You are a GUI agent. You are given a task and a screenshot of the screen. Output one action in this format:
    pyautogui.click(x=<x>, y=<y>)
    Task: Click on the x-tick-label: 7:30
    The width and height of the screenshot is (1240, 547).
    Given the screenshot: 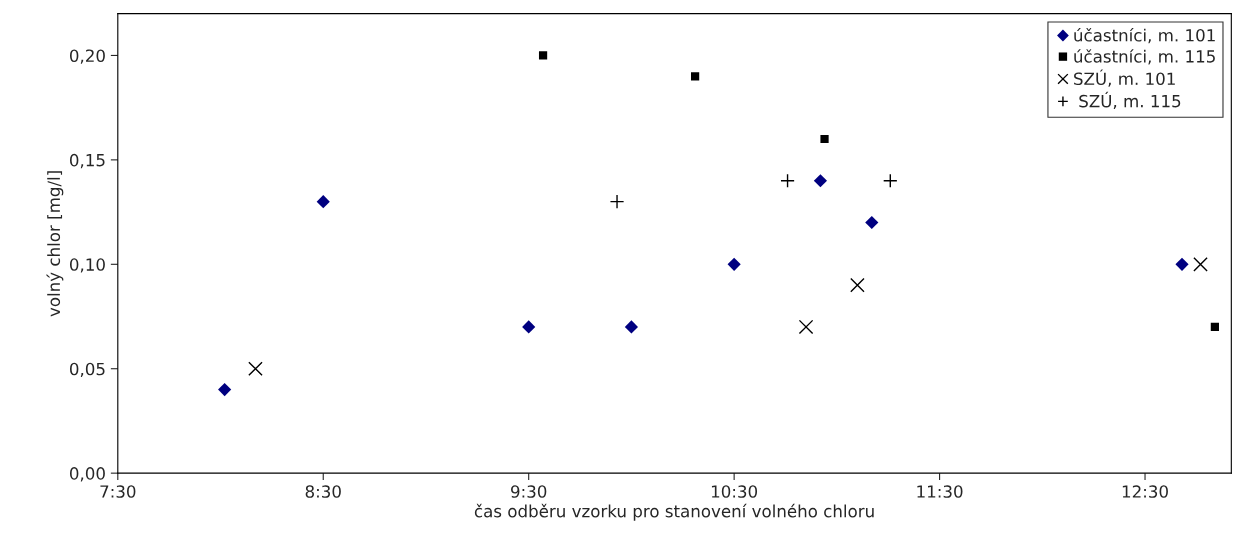 What is the action you would take?
    pyautogui.click(x=118, y=491)
    